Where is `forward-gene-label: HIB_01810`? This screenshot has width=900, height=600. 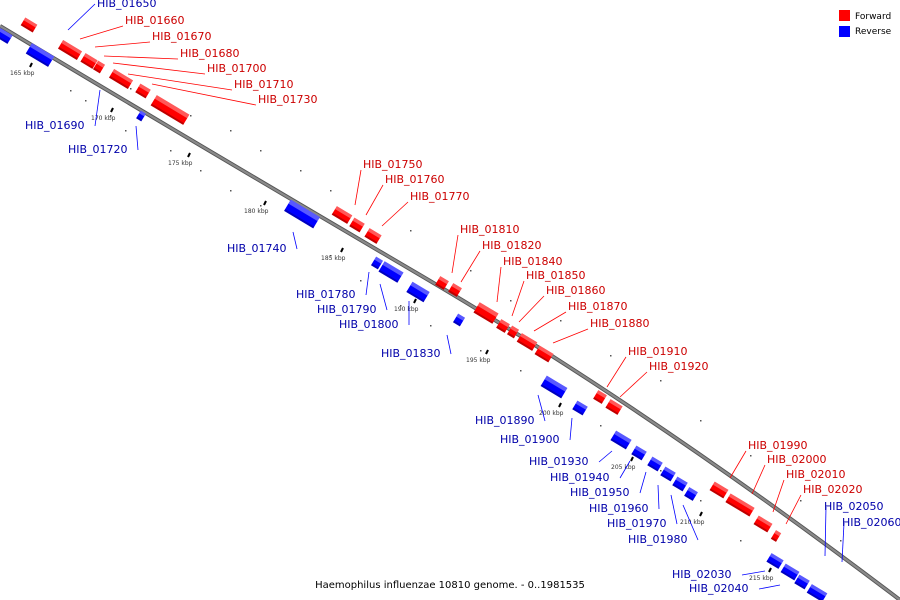
forward-gene-label: HIB_01810 is located at coordinates (490, 229).